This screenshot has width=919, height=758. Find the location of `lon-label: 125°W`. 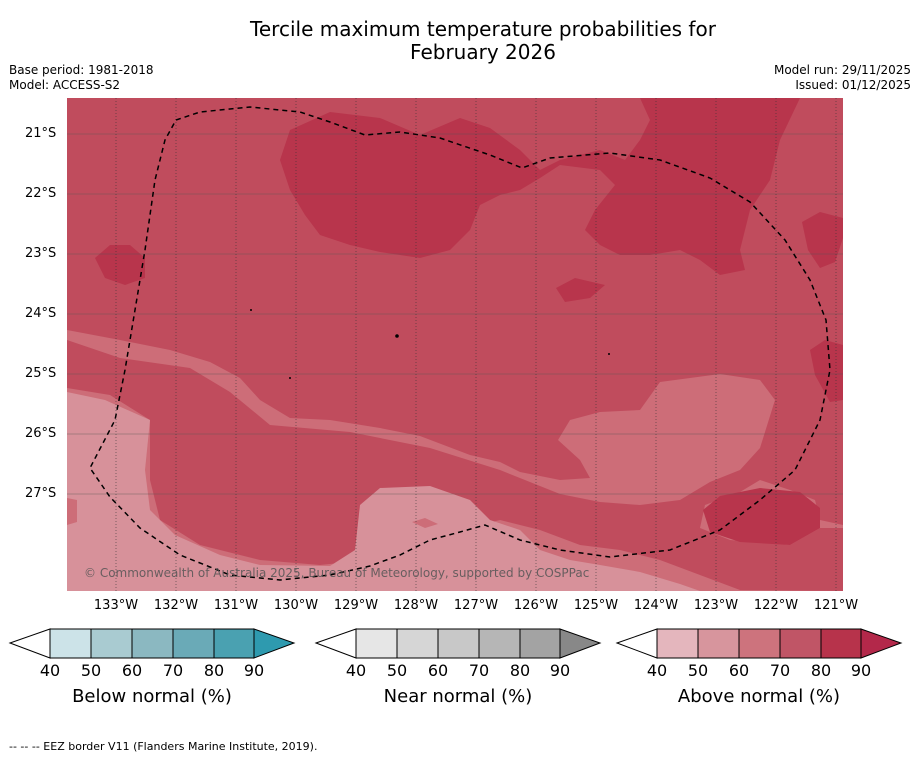

lon-label: 125°W is located at coordinates (596, 605).